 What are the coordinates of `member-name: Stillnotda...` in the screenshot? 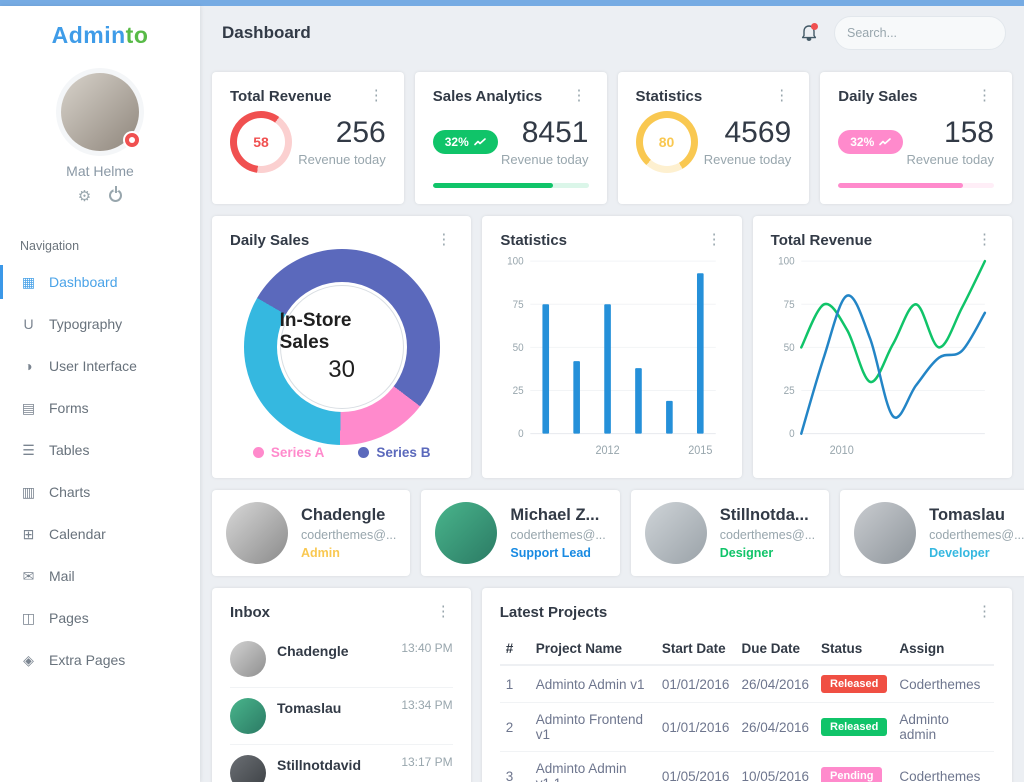 It's located at (764, 515).